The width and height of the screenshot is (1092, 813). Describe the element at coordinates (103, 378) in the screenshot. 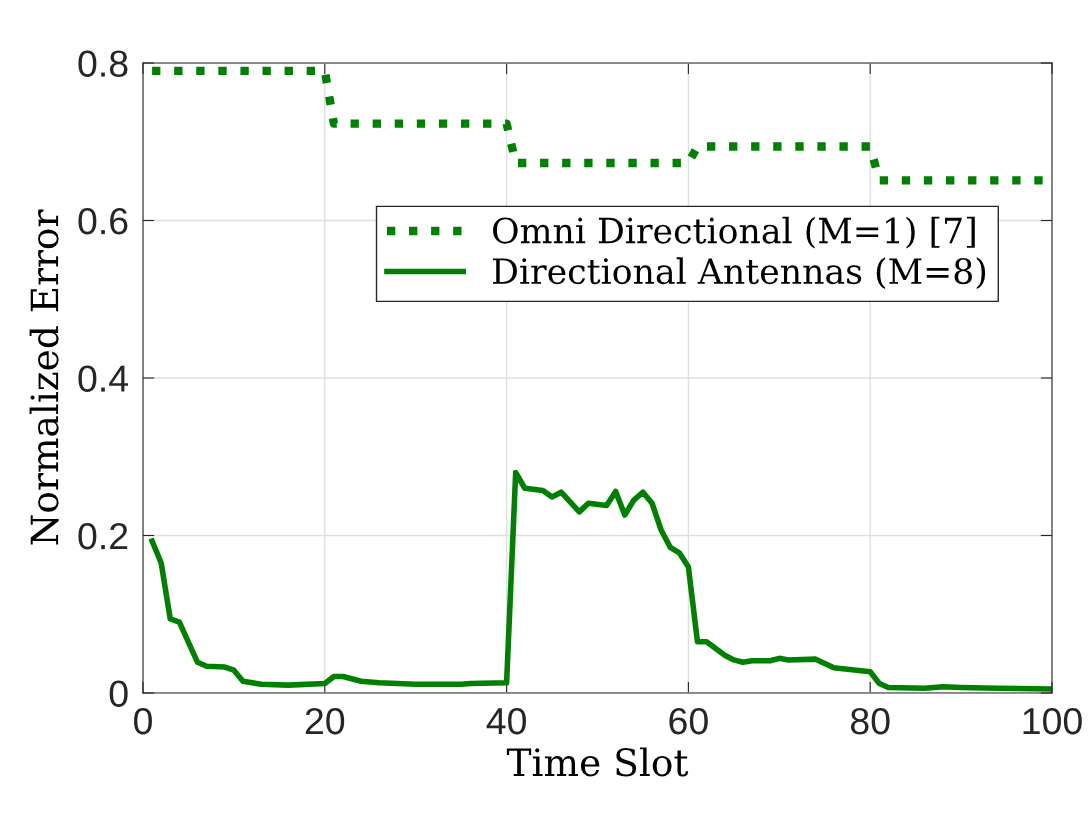

I see `y-tick-label: 0.4` at that location.